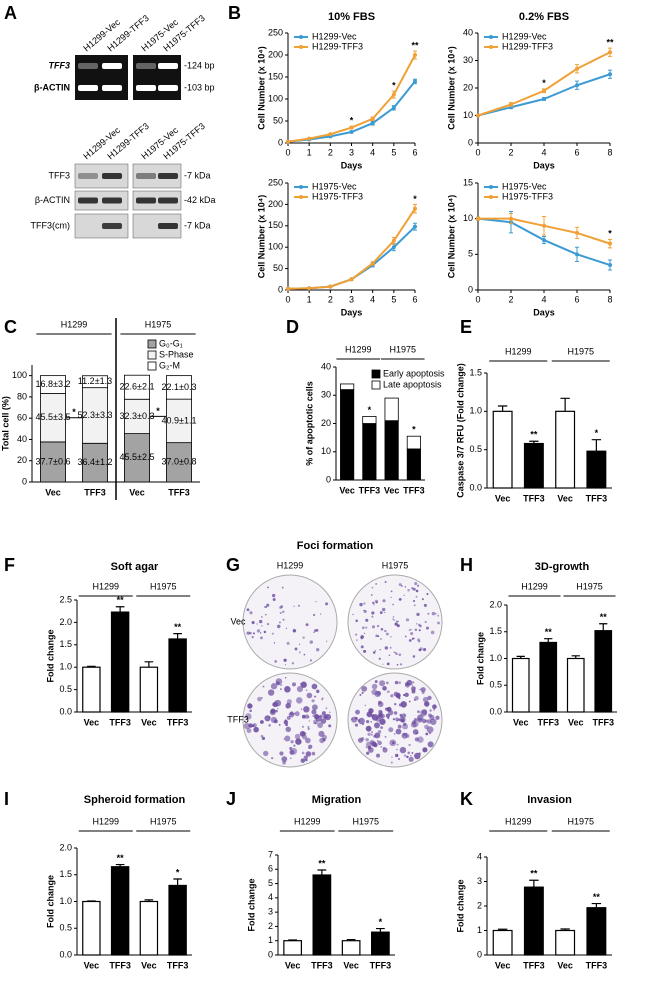  I want to click on y-tick-label: 1.5, so click(475, 372).